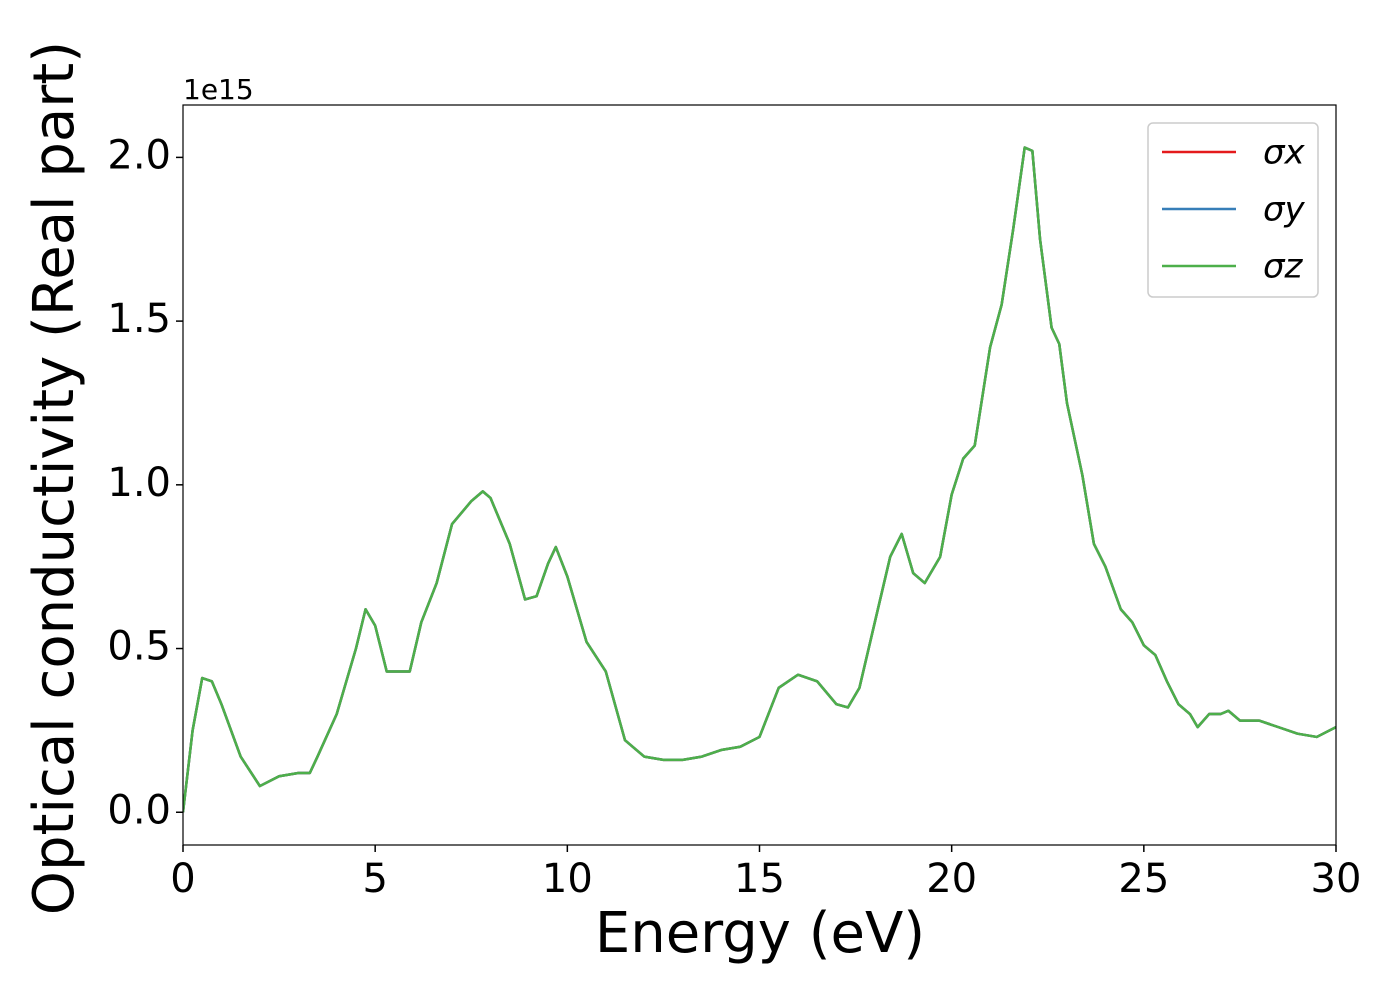 Image resolution: width=1400 pixels, height=1000 pixels. What do you see at coordinates (1283, 267) in the screenshot?
I see `legend-label: σz` at bounding box center [1283, 267].